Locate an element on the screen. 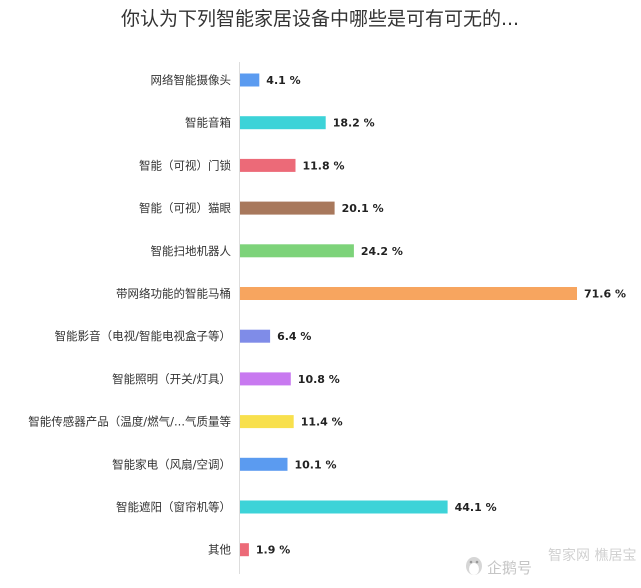 The height and width of the screenshot is (588, 641). value-label: 4.1 % is located at coordinates (283, 80).